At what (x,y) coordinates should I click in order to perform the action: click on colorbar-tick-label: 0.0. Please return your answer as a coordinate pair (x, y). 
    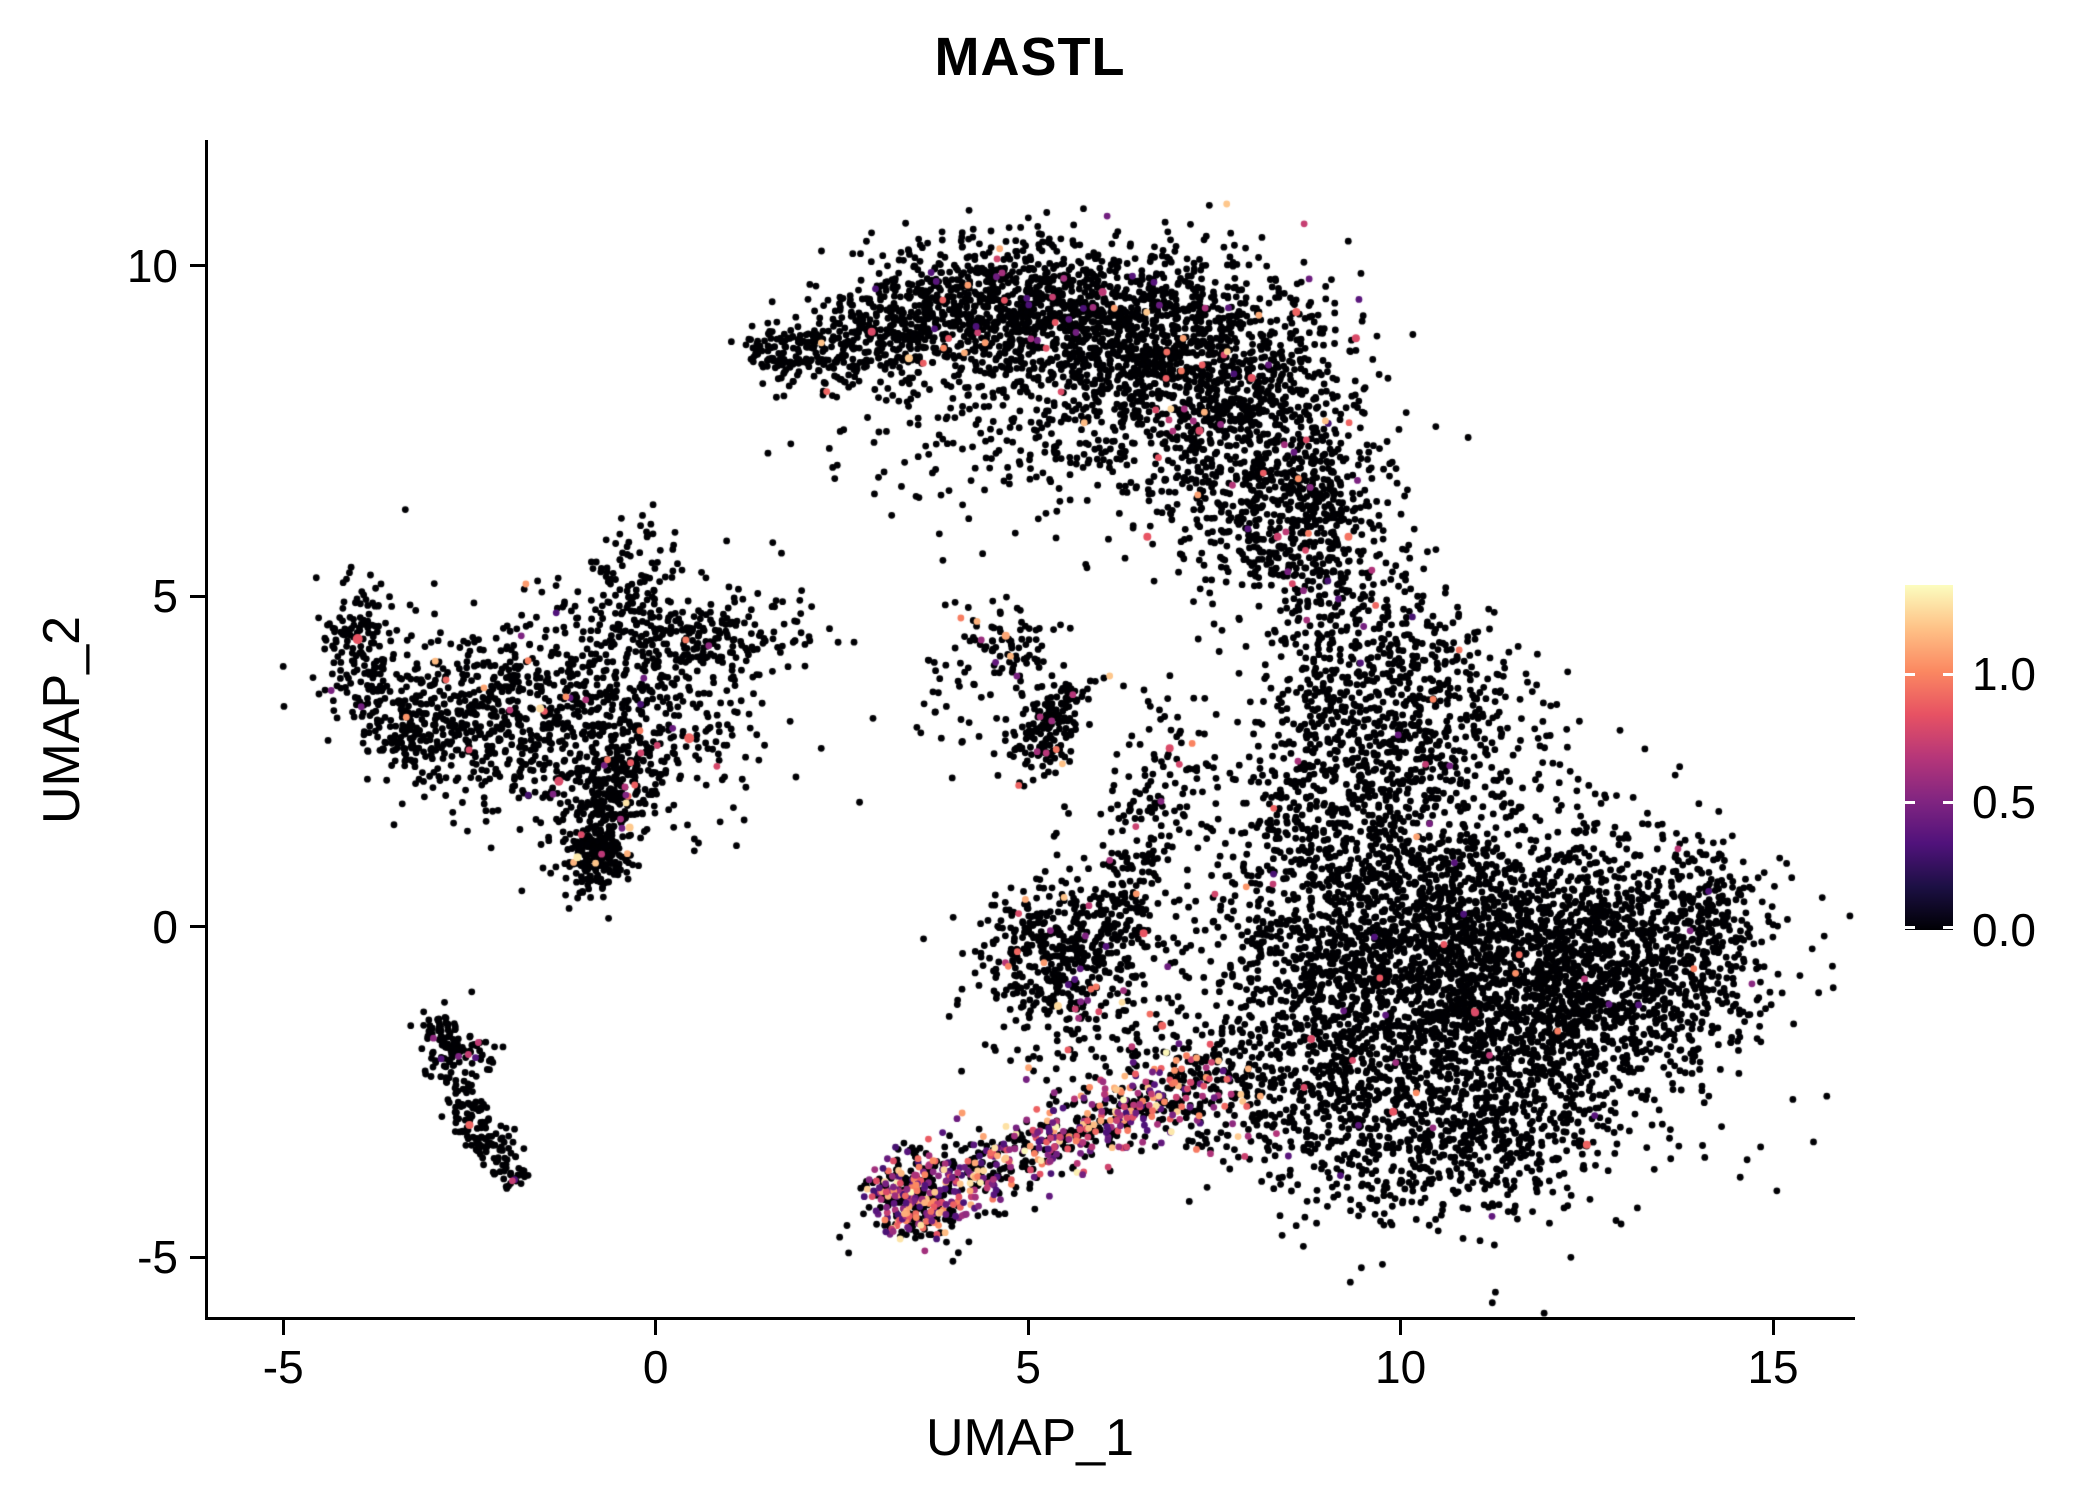
    Looking at the image, I should click on (2004, 930).